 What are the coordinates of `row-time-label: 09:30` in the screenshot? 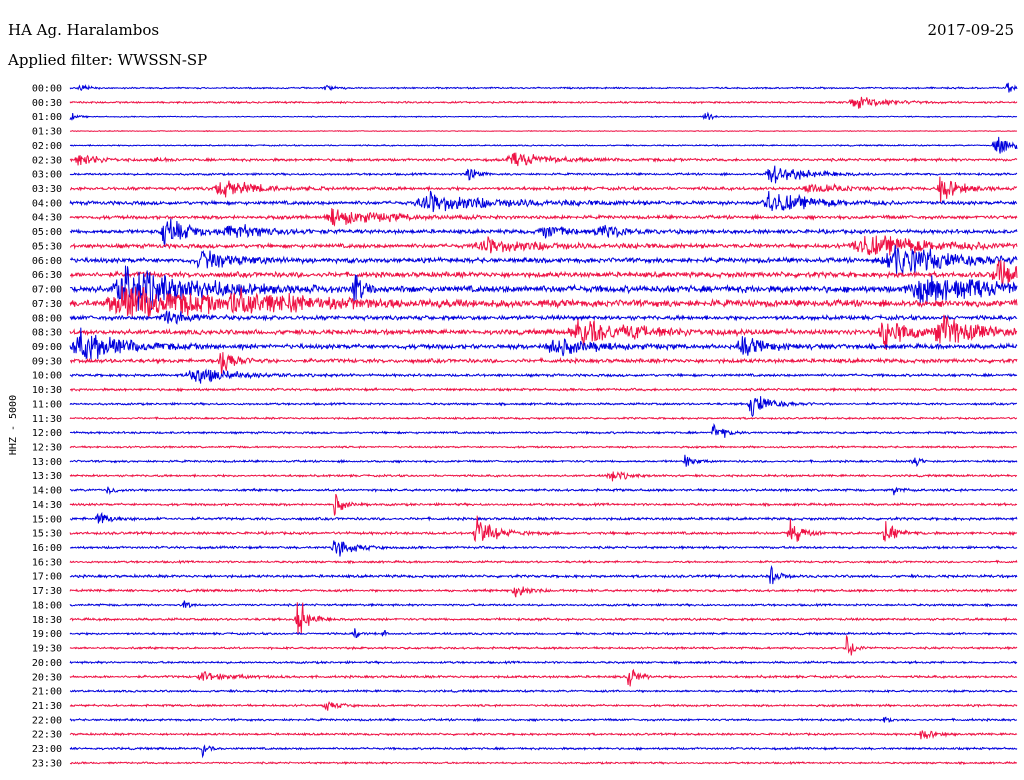 It's located at (47, 361).